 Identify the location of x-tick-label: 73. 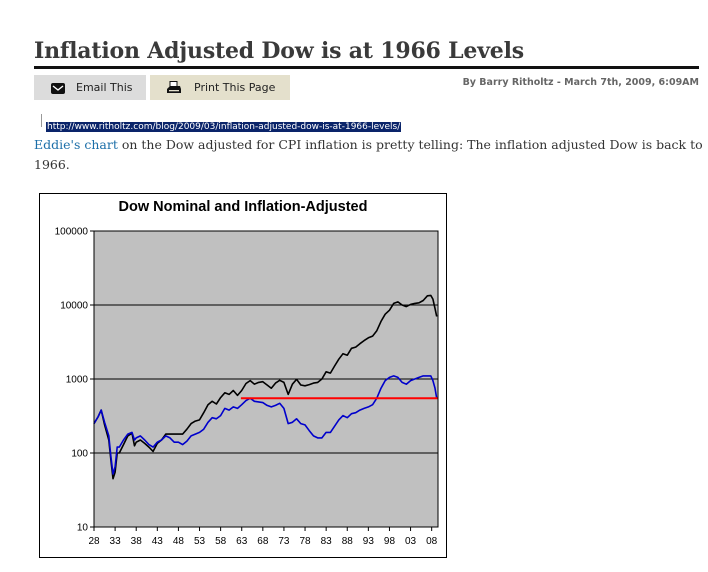
(284, 541).